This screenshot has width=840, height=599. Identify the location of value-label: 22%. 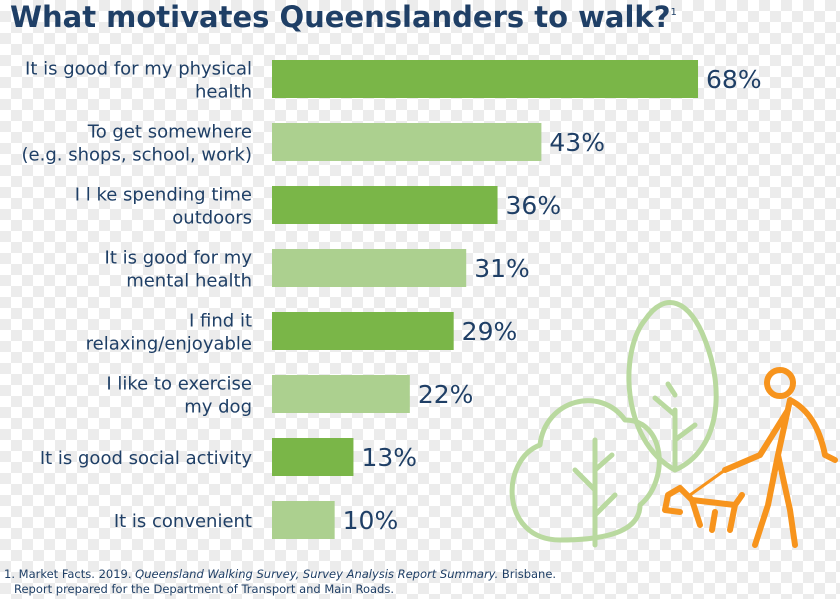
(446, 394).